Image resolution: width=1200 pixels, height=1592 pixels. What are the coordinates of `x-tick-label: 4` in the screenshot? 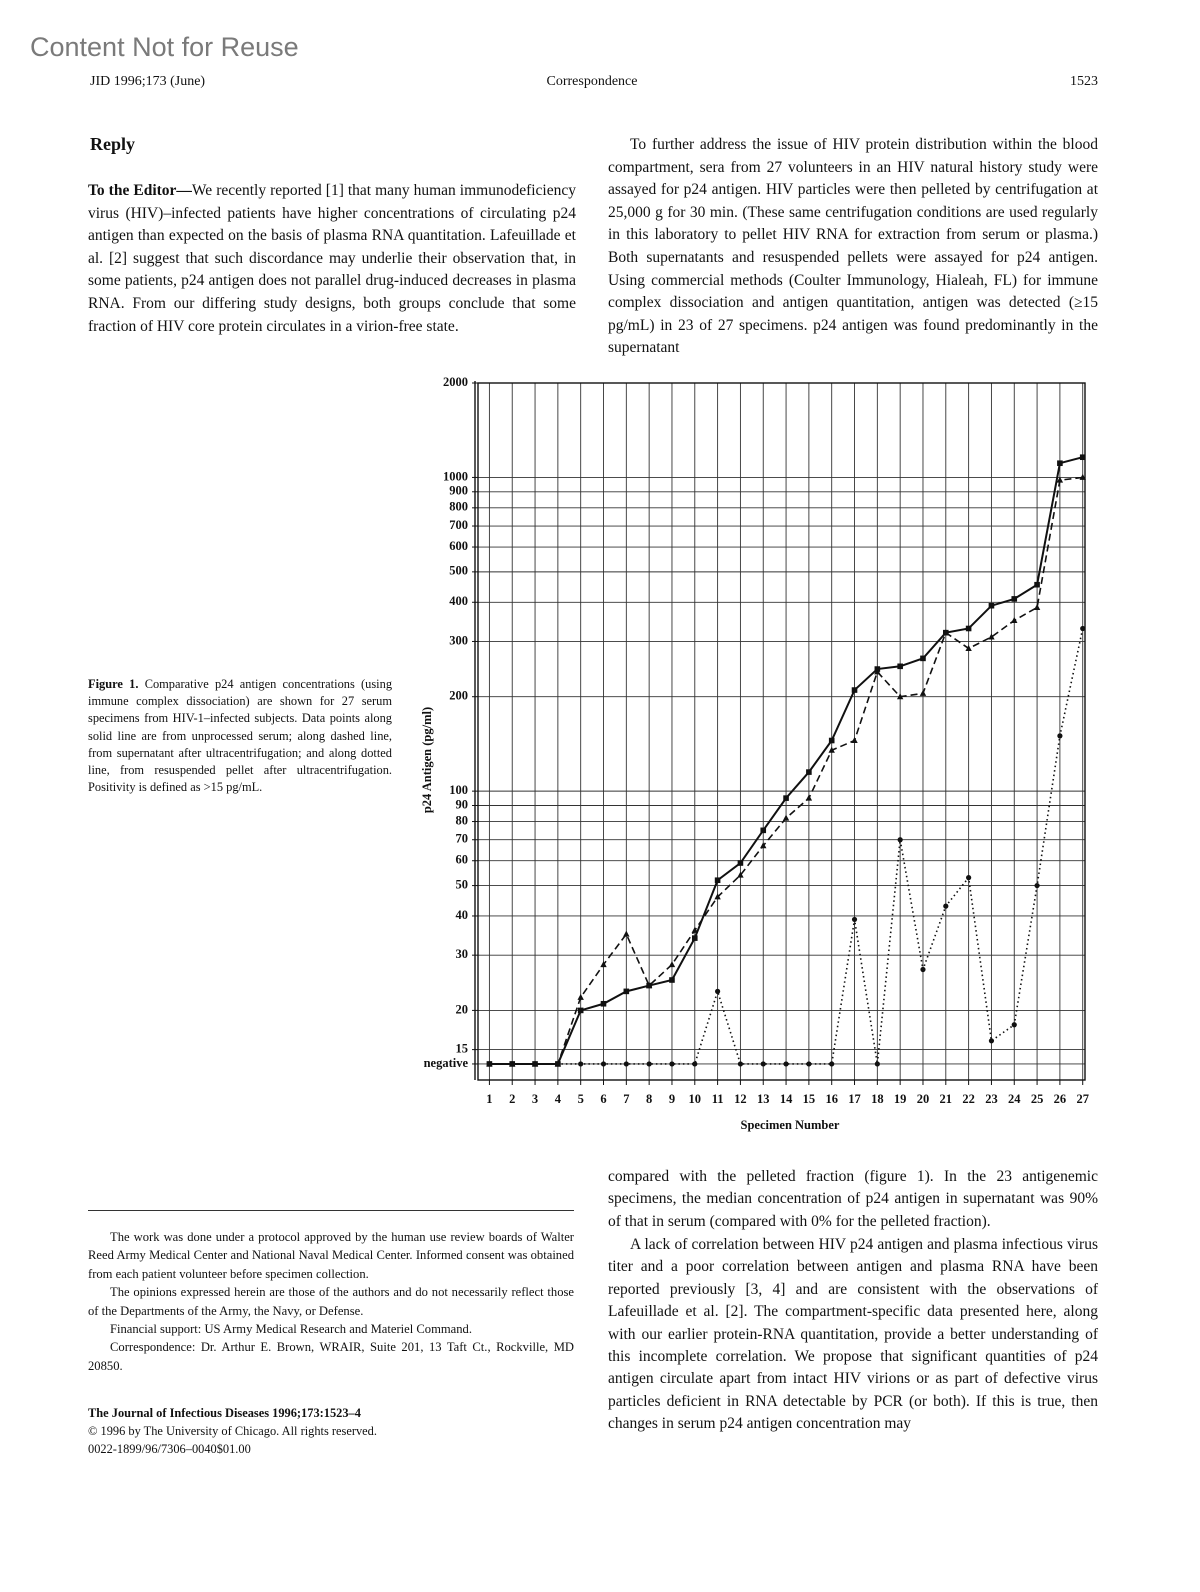 It's located at (558, 1099).